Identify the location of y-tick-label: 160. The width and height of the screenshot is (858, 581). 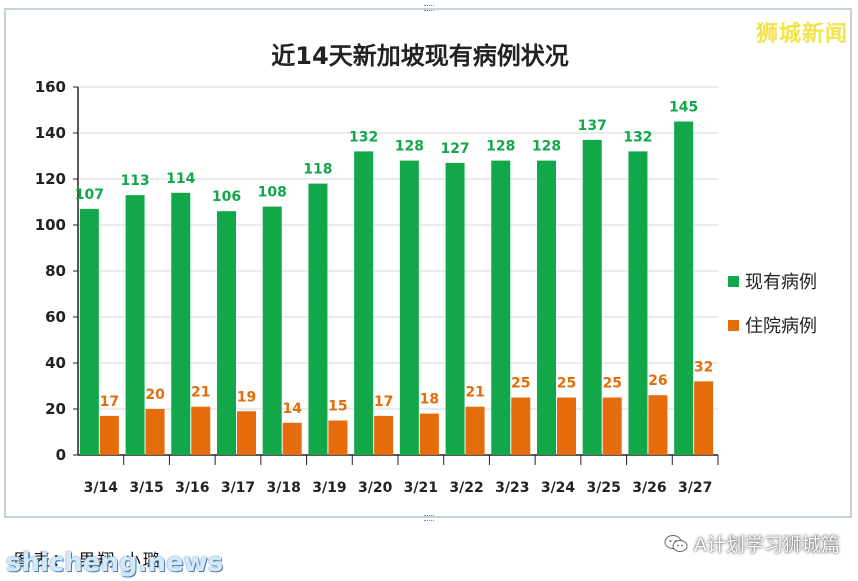
(50, 87).